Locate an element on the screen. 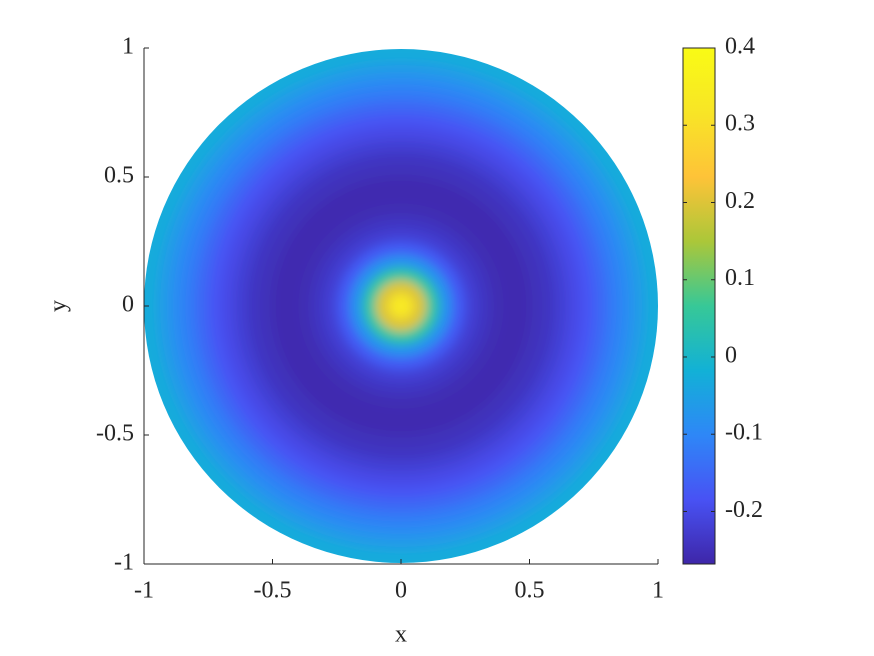 The width and height of the screenshot is (874, 656). x-tick-label: 1 is located at coordinates (658, 591).